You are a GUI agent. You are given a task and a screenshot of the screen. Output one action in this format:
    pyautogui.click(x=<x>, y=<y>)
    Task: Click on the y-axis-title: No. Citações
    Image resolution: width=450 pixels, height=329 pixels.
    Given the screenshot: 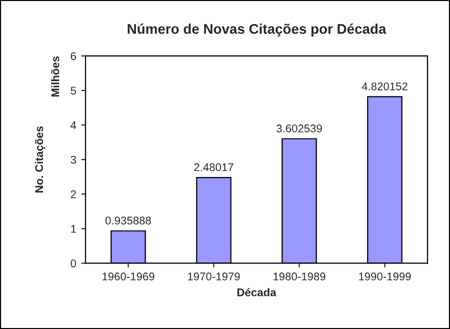 What is the action you would take?
    pyautogui.click(x=40, y=159)
    